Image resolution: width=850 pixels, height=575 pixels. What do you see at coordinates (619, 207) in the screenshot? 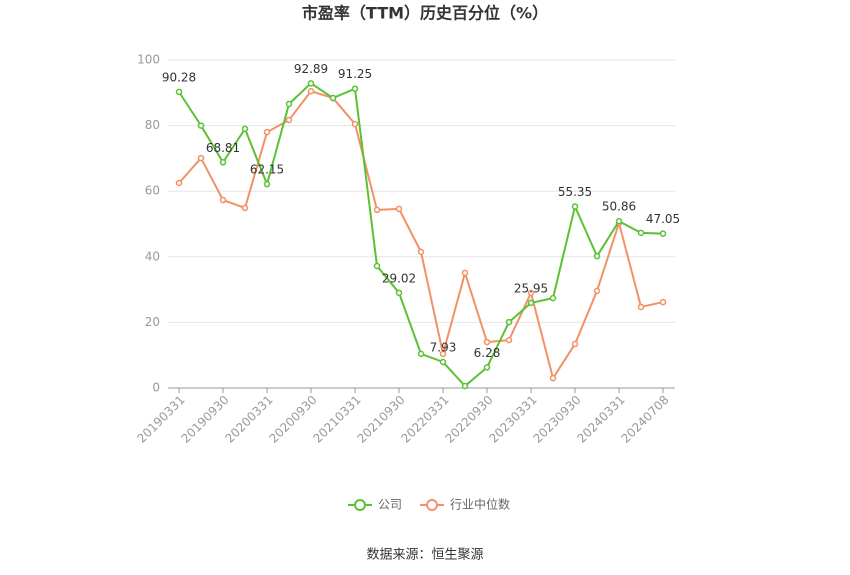
I see `data-label: 50.86` at bounding box center [619, 207].